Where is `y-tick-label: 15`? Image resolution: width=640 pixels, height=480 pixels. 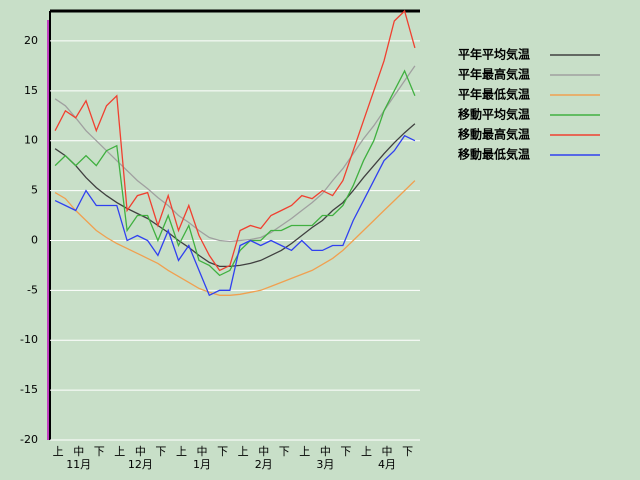
y-tick-label: 15 is located at coordinates (31, 90).